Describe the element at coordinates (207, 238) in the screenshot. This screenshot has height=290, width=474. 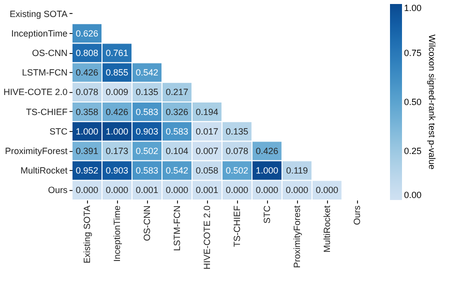
I see `x-tick-label: HIVE-COTE 2.0` at that location.